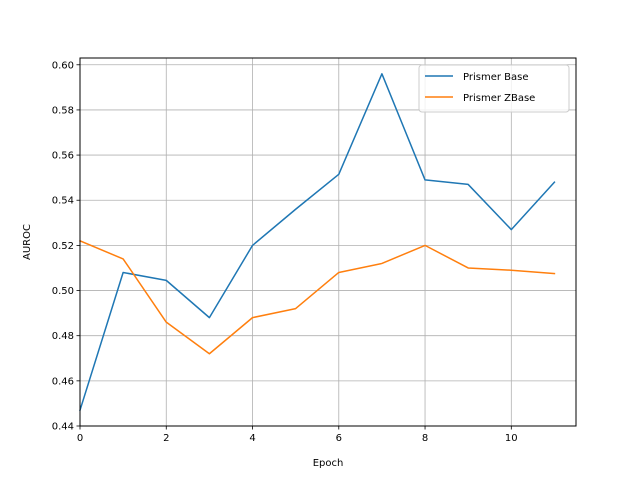 This screenshot has height=480, width=640. What do you see at coordinates (63, 65) in the screenshot?
I see `y-tick-label: 0.60` at bounding box center [63, 65].